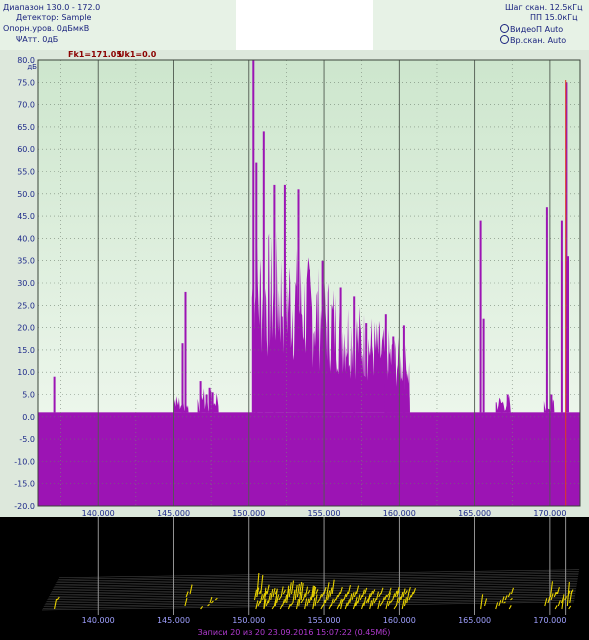  I want to click on attenuation-row: ΨАтт. 0дБ, so click(37, 40).